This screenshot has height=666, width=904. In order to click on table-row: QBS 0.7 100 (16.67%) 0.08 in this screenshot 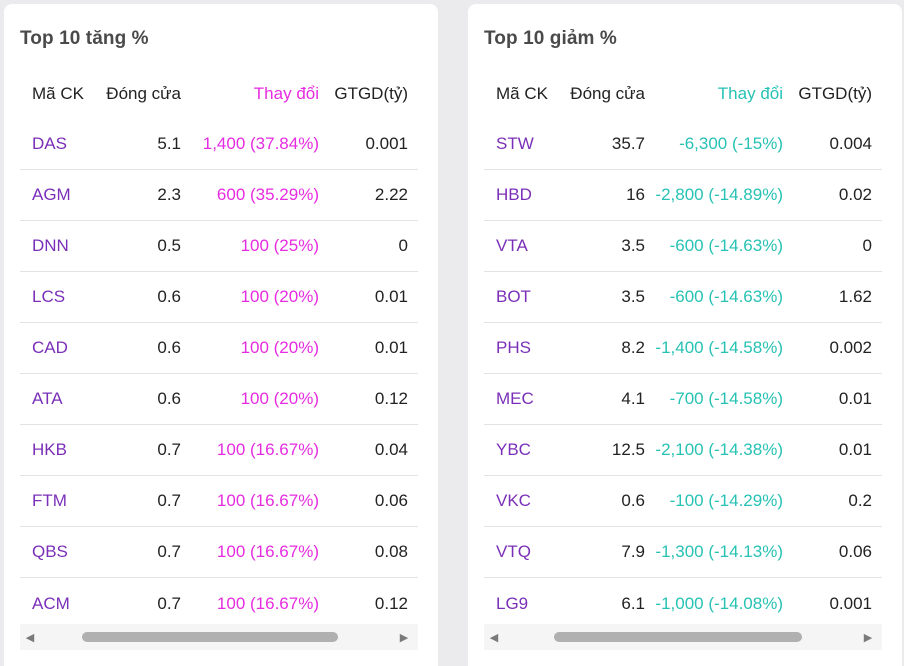, I will do `click(219, 552)`.